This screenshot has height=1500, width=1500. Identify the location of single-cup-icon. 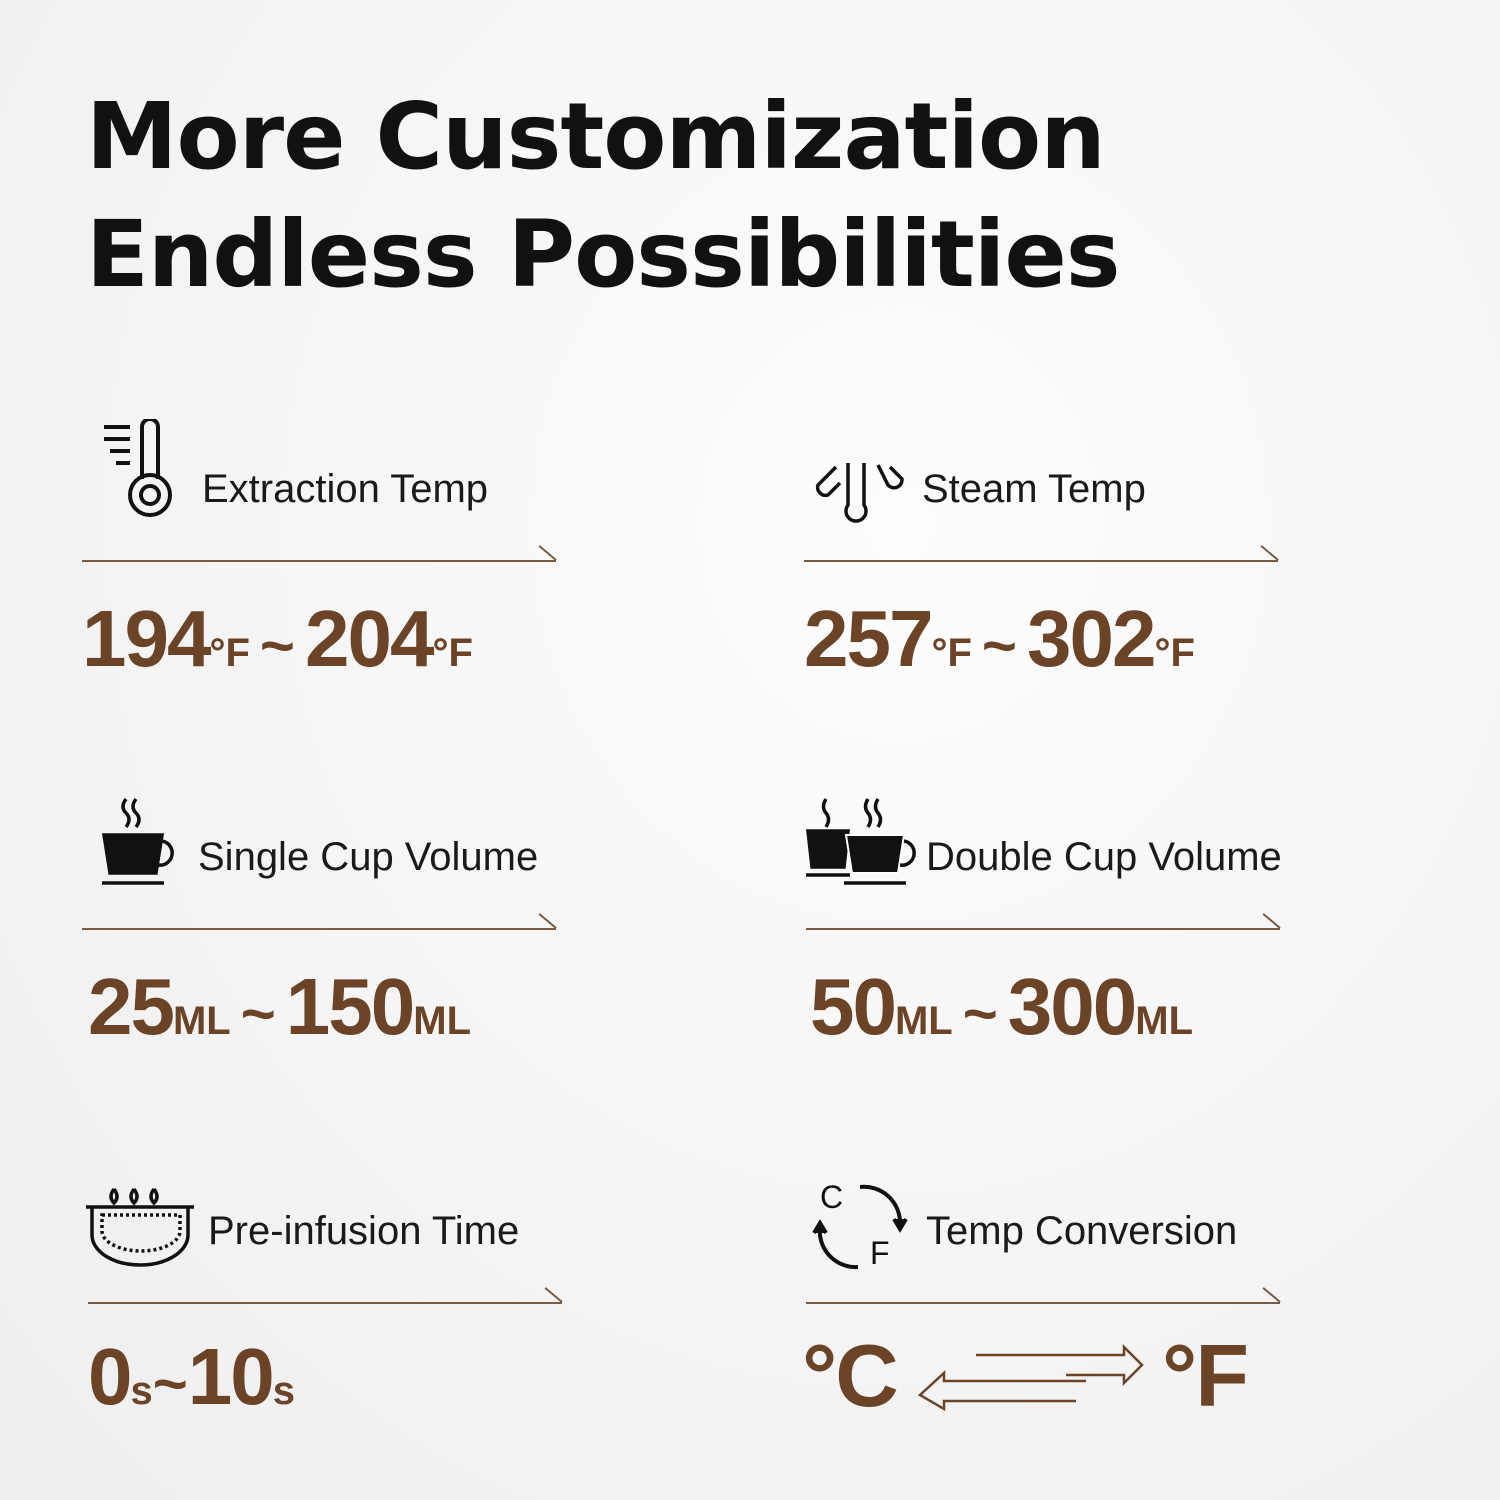
(137, 841).